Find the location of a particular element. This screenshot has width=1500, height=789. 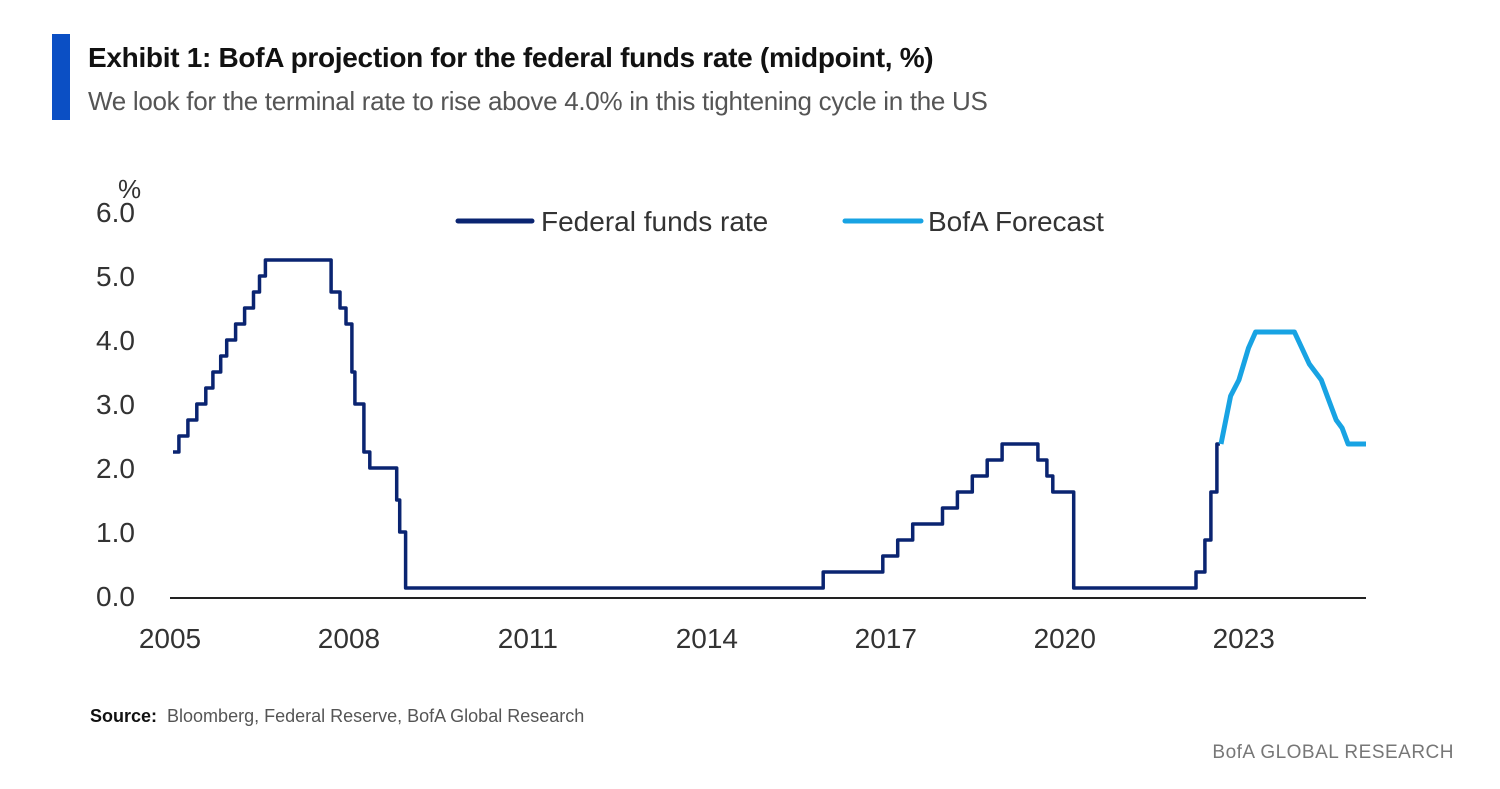

x-tick-label: 2023 is located at coordinates (1244, 638).